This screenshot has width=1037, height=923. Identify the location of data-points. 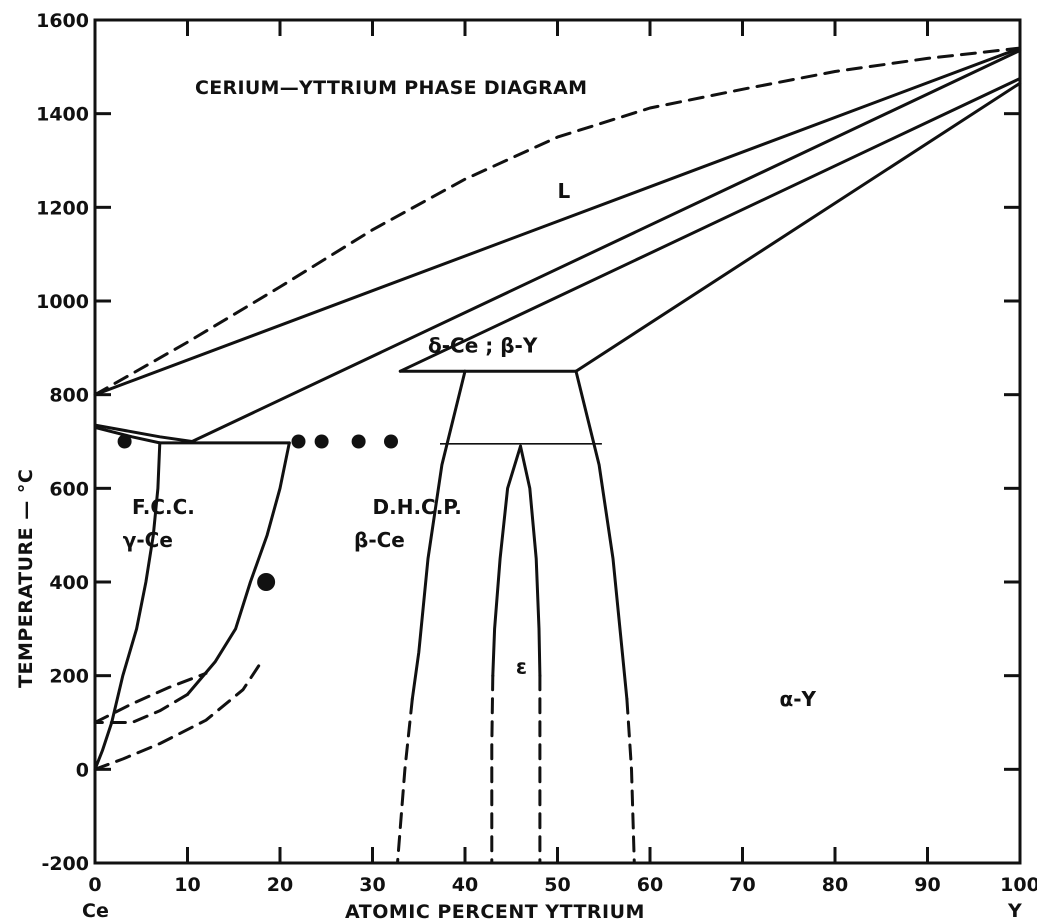
(257, 512).